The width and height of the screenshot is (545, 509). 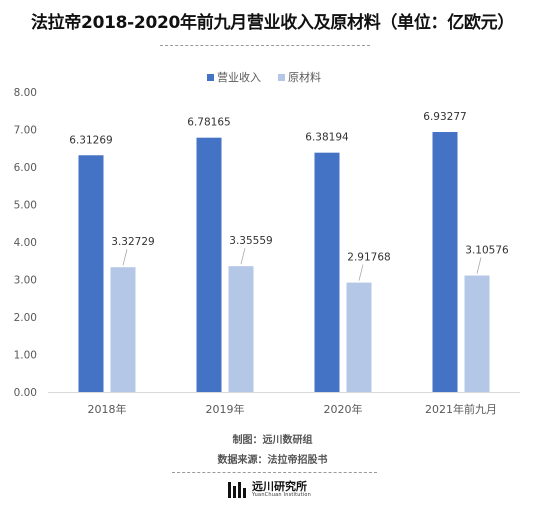 What do you see at coordinates (225, 409) in the screenshot?
I see `x-tick-label: 2019年` at bounding box center [225, 409].